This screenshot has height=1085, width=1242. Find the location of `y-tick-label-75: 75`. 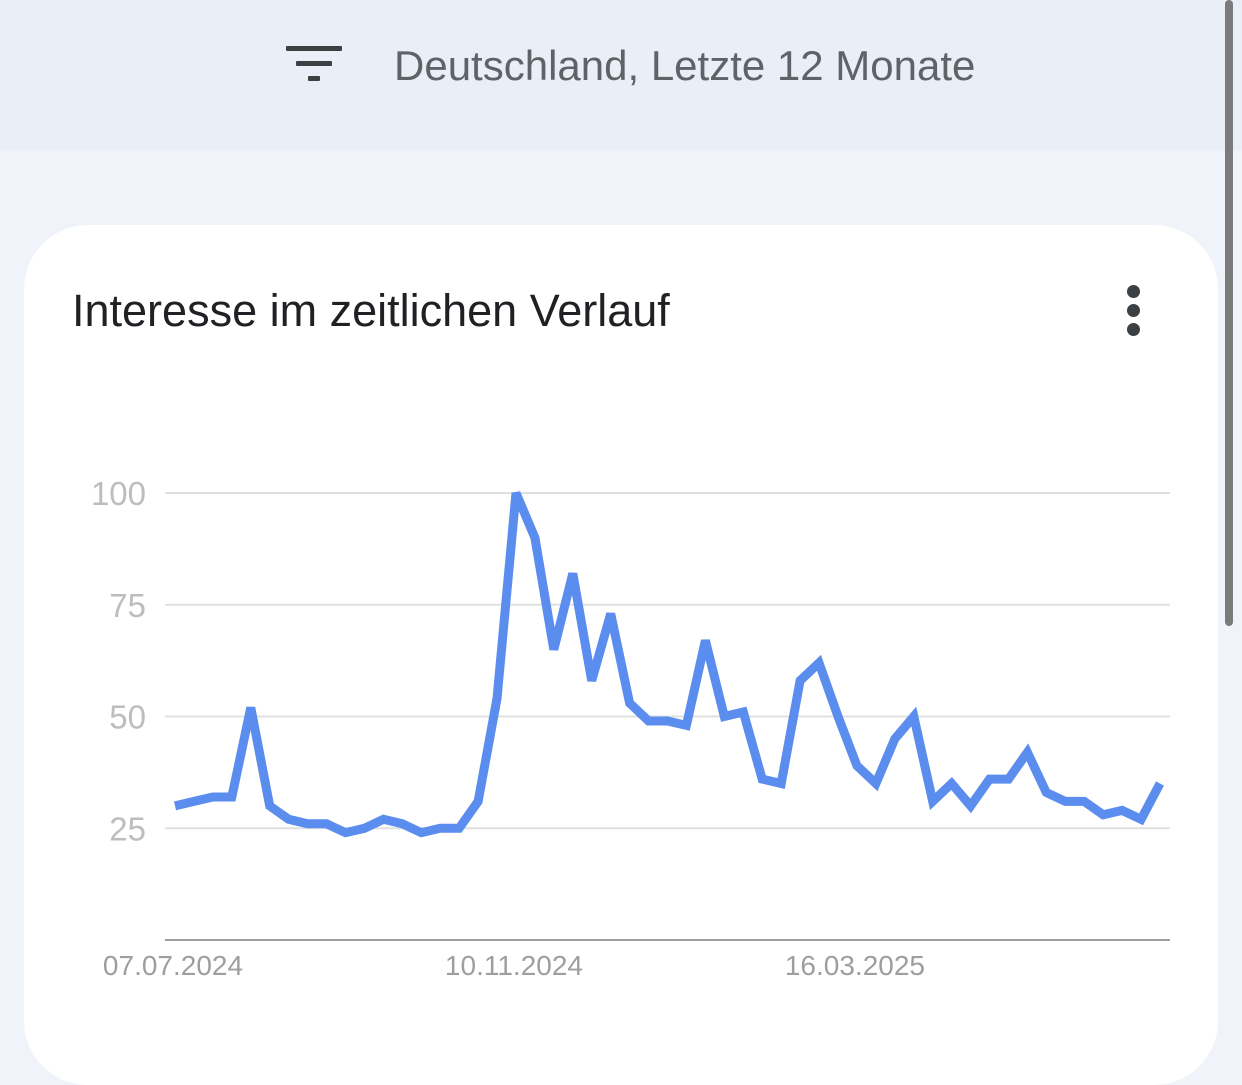

y-tick-label-75: 75 is located at coordinates (127, 605).